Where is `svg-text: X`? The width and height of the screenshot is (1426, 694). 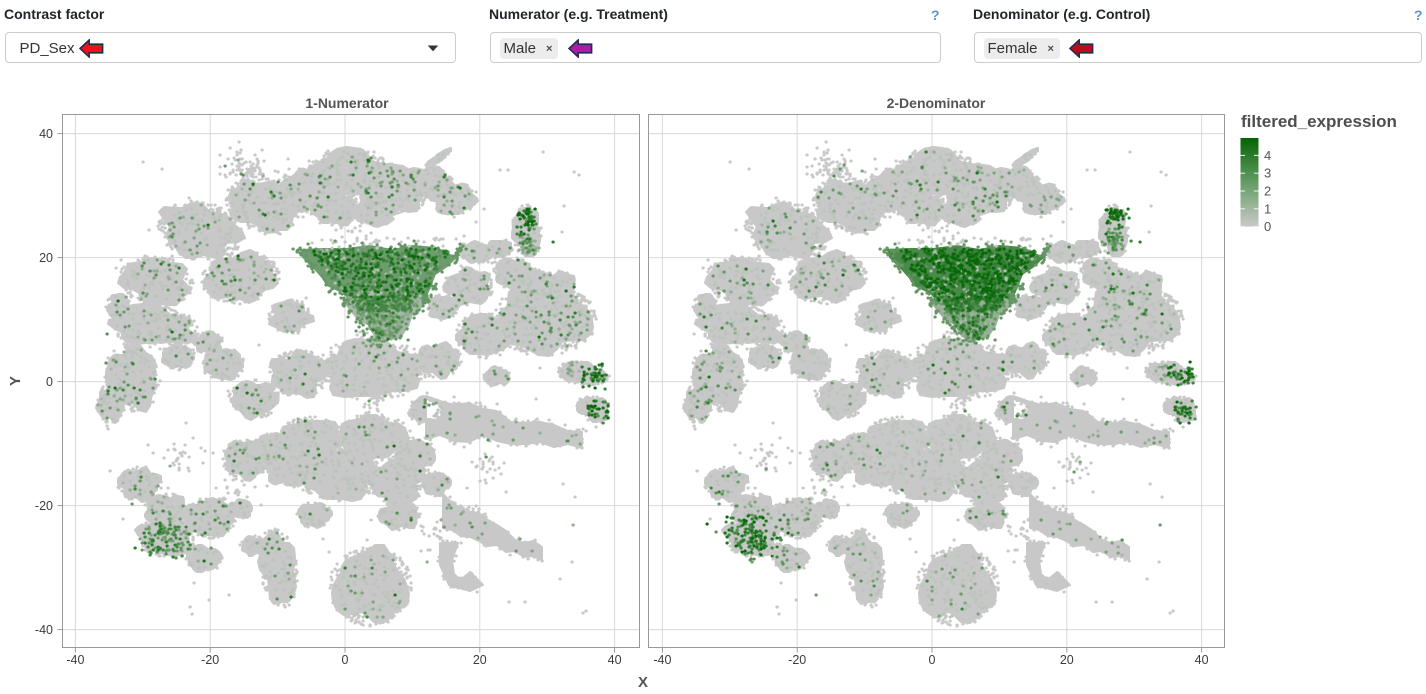
svg-text: X is located at coordinates (643, 682).